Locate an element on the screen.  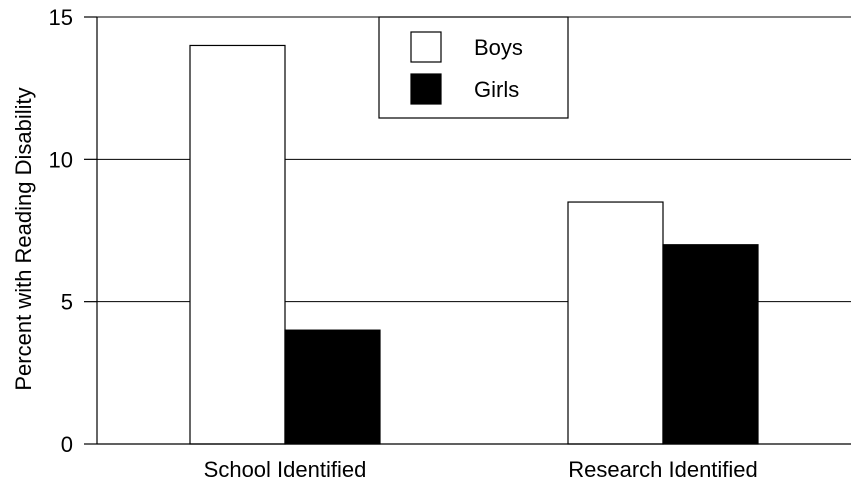
legend: Boys Girls is located at coordinates (473, 67).